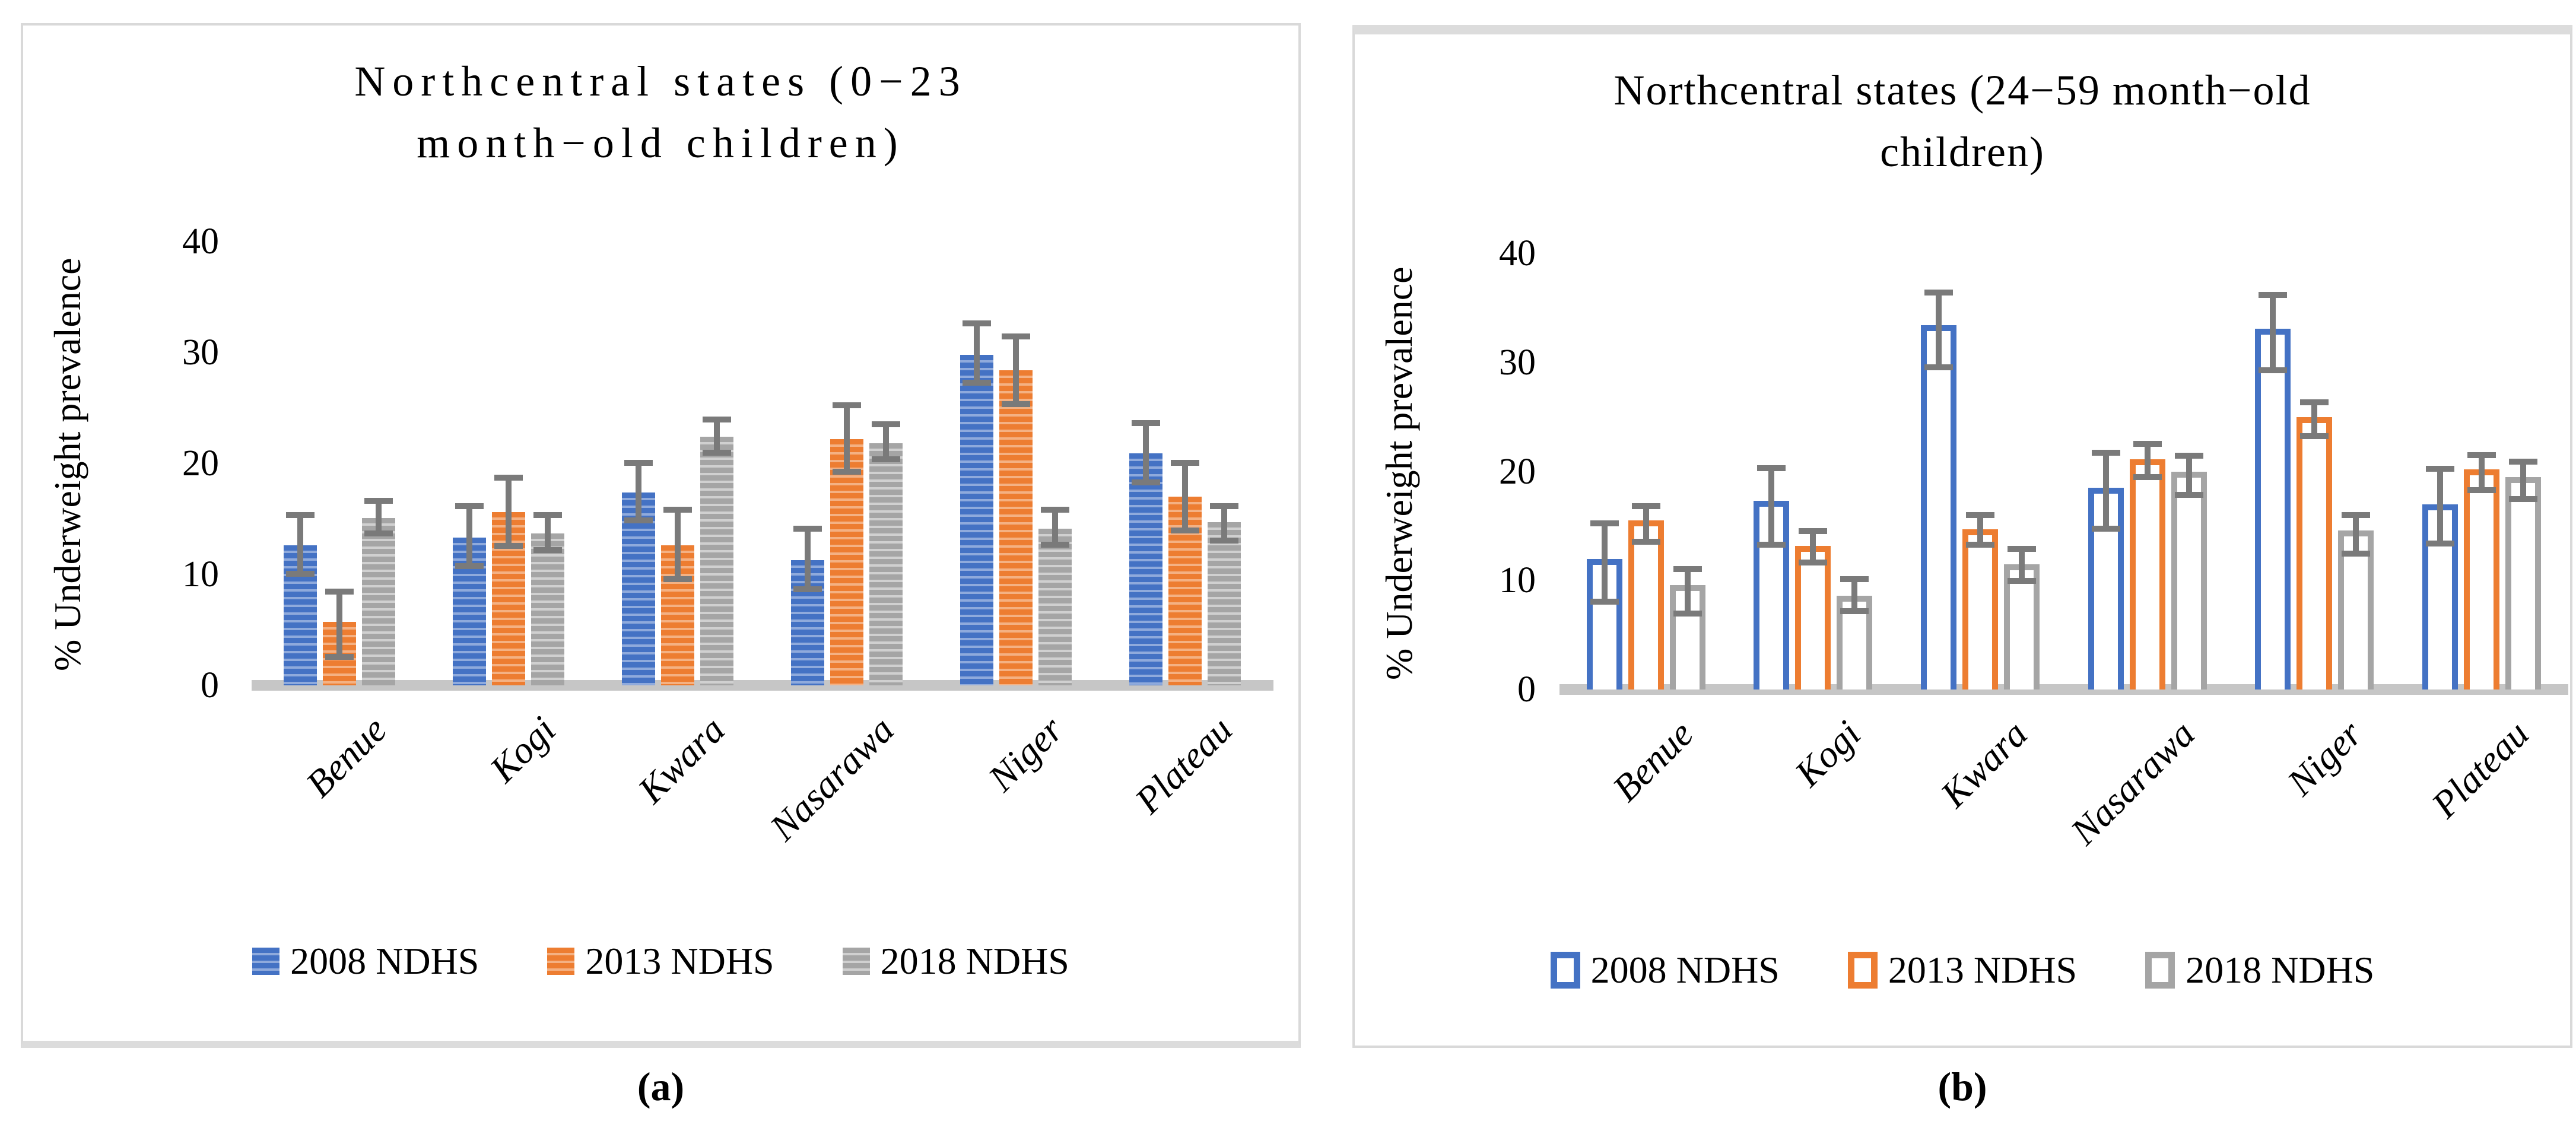 Image resolution: width=2576 pixels, height=1128 pixels. I want to click on legend-label: 2013 NDHS, so click(1983, 970).